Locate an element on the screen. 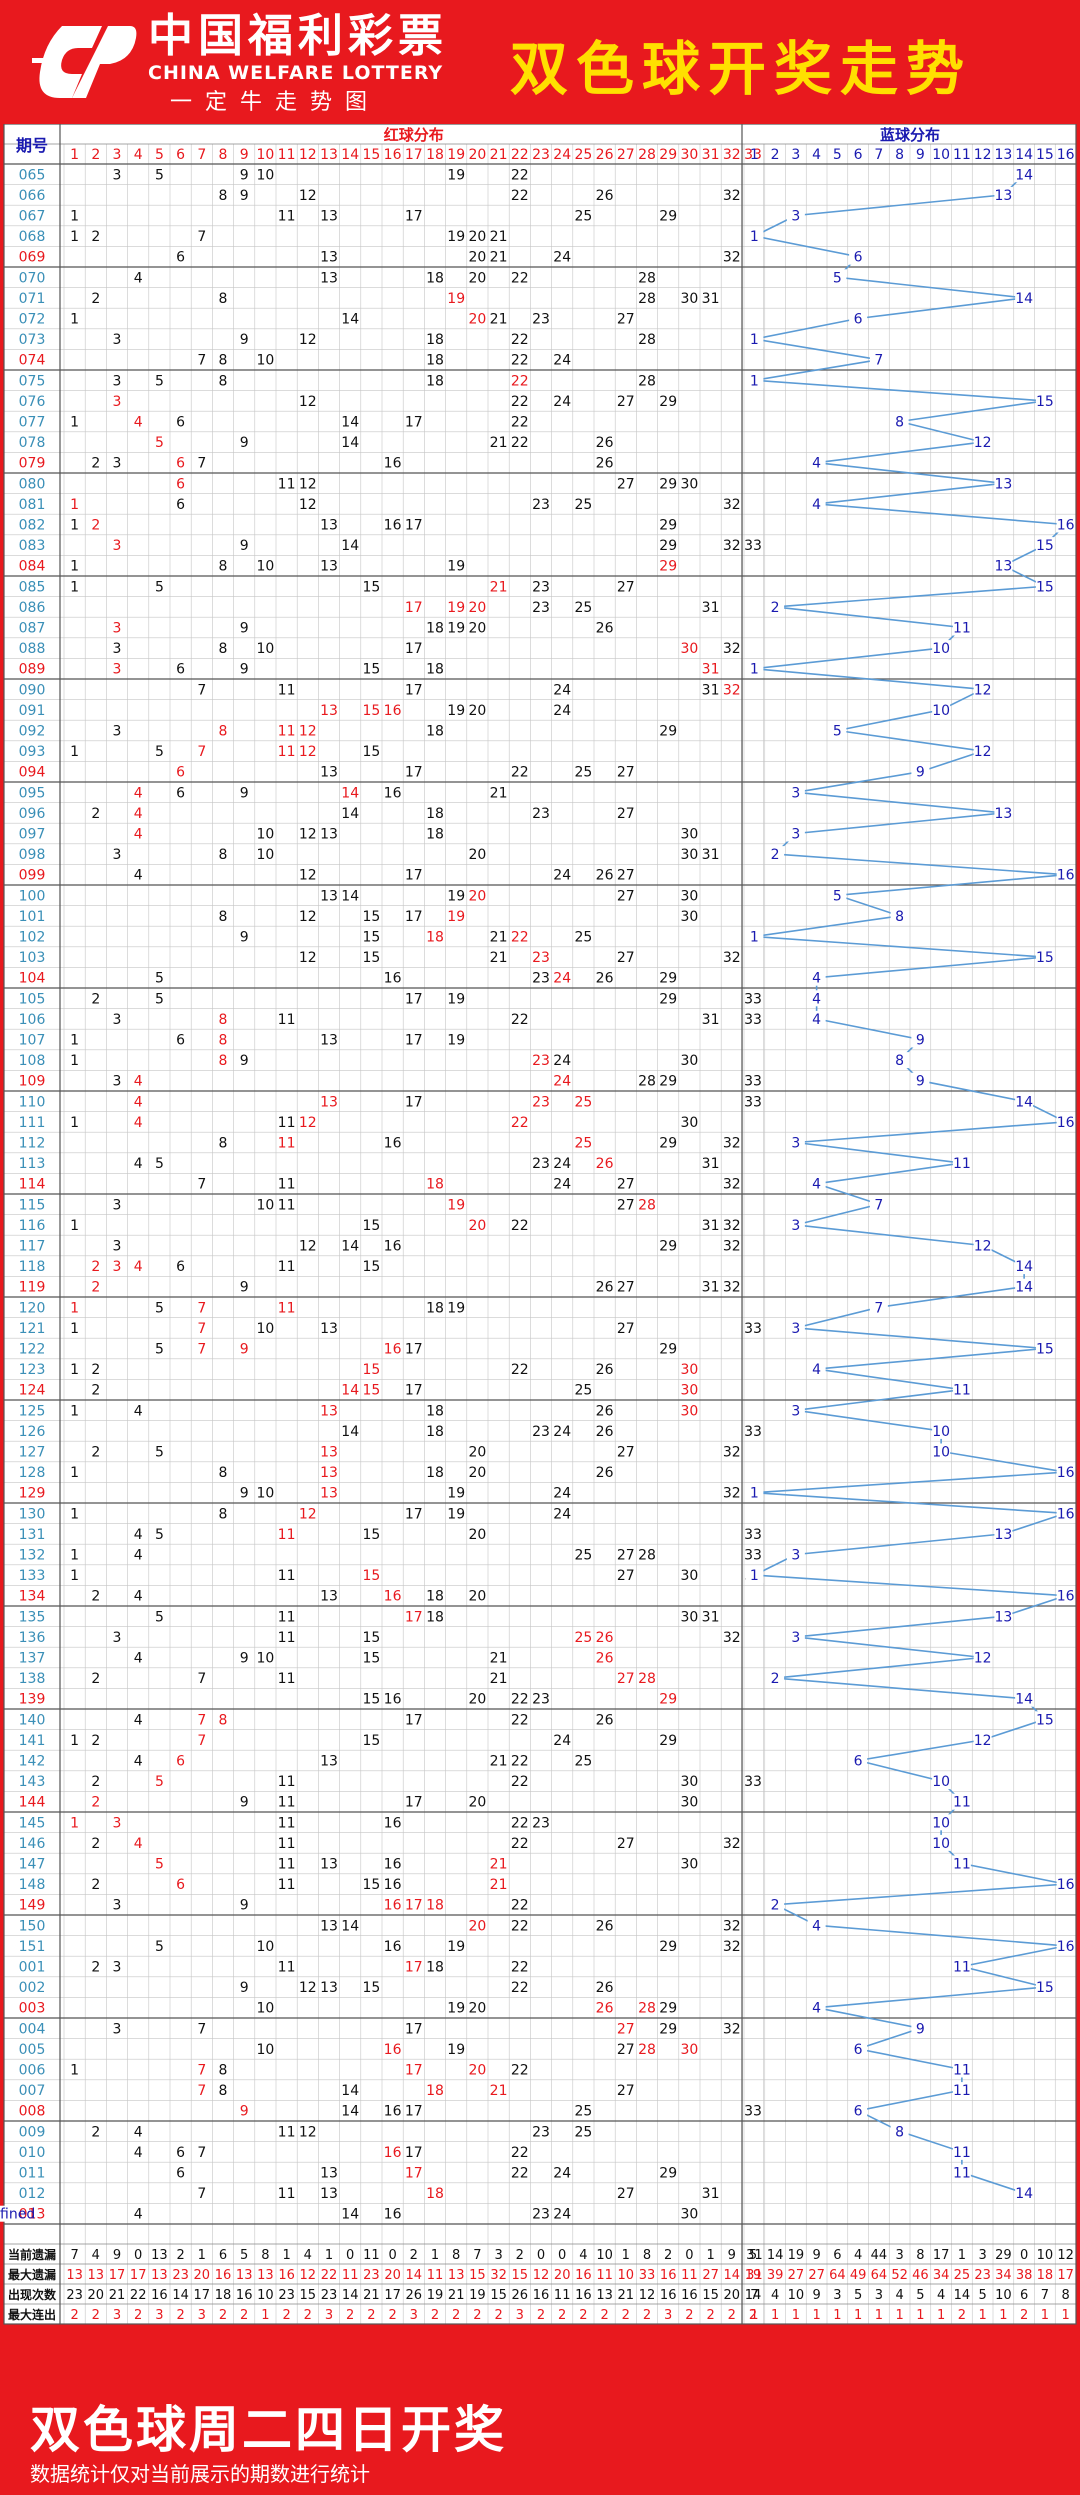  red-ball: 7 is located at coordinates (201, 1329).